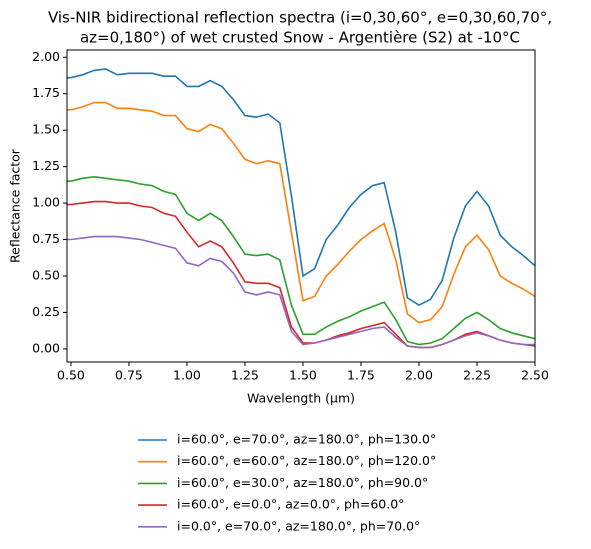 The width and height of the screenshot is (591, 549). Describe the element at coordinates (71, 375) in the screenshot. I see `x-tick-label: 0.50` at that location.